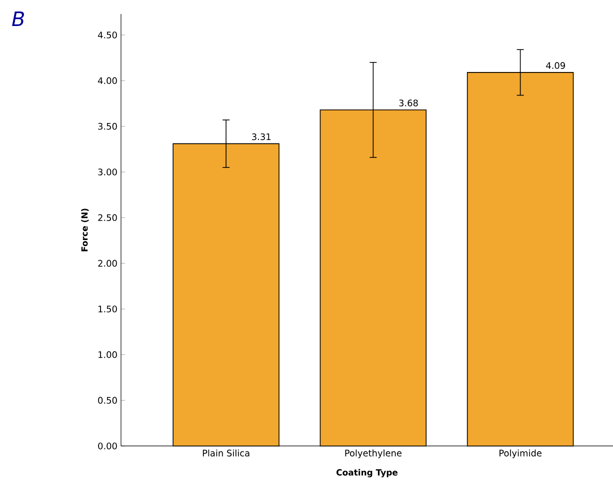 Image resolution: width=613 pixels, height=500 pixels. What do you see at coordinates (555, 65) in the screenshot?
I see `data-label: 4.09` at bounding box center [555, 65].